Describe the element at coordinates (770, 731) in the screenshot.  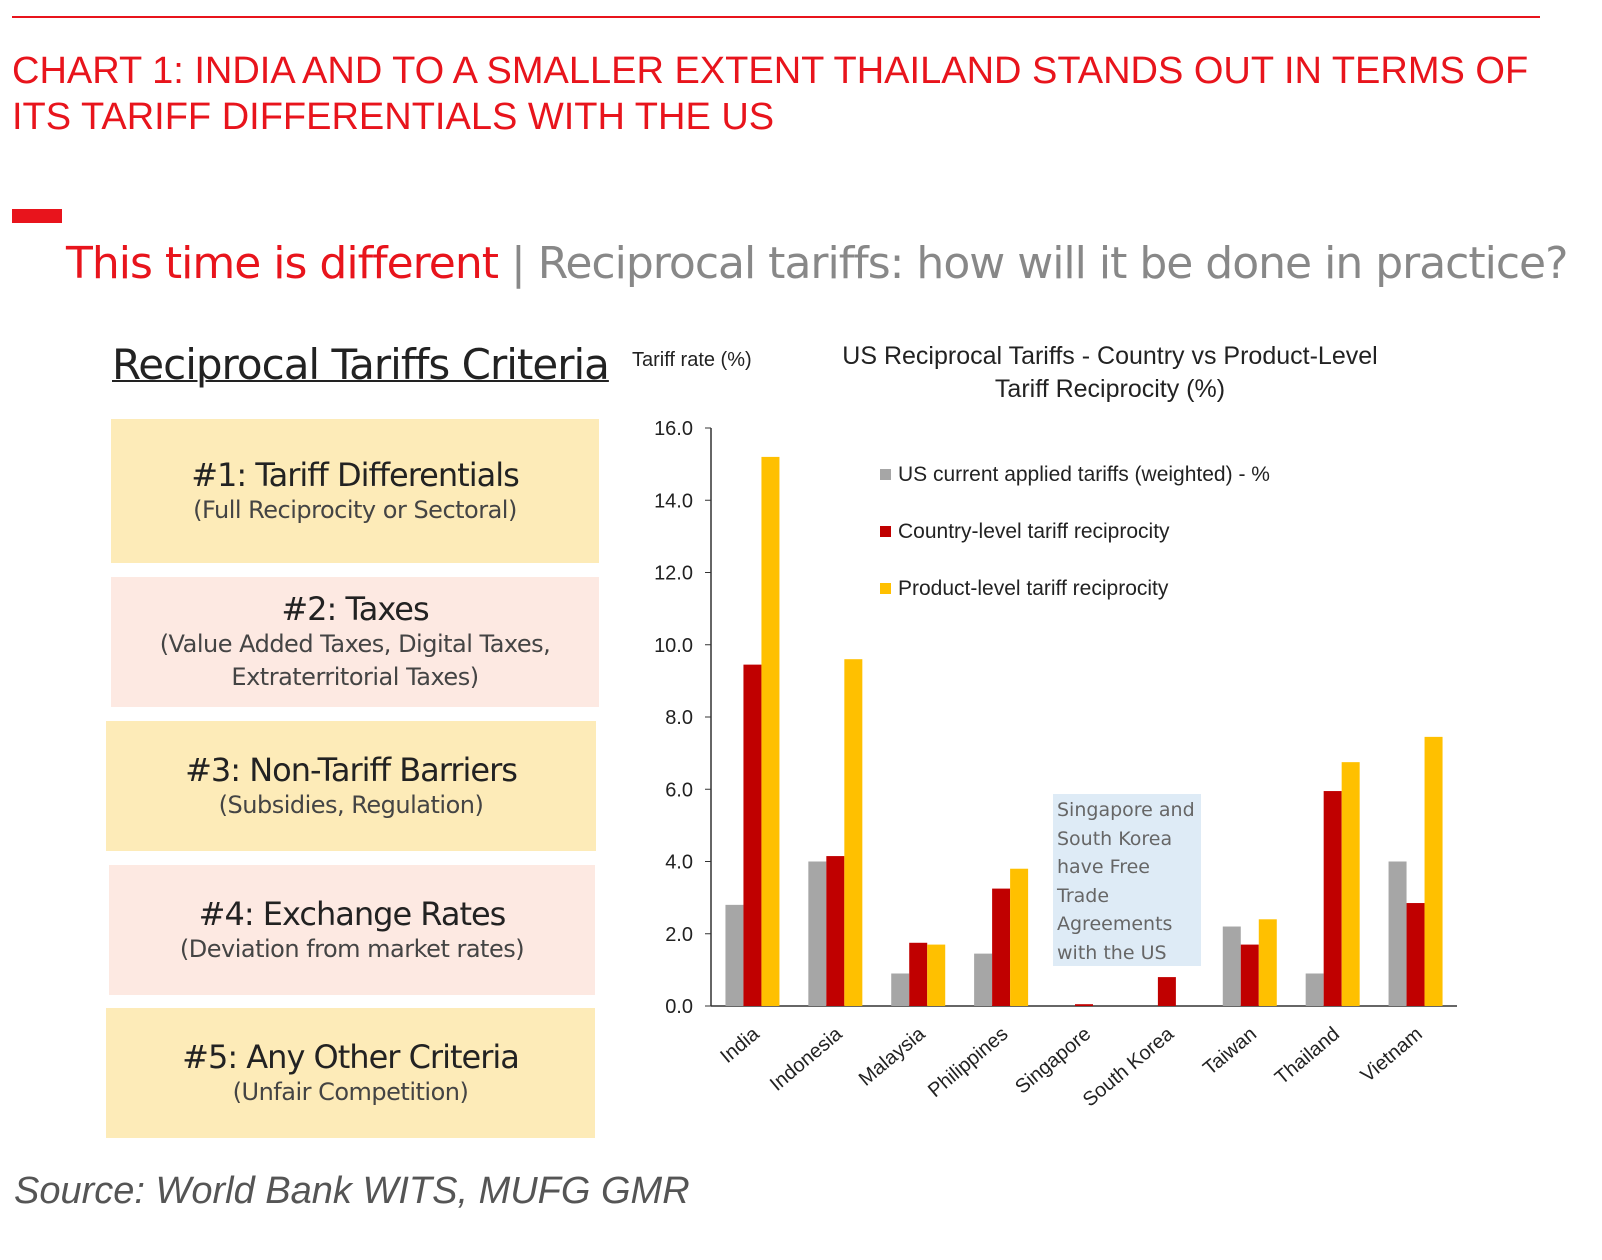
I see `bar-india-s2` at that location.